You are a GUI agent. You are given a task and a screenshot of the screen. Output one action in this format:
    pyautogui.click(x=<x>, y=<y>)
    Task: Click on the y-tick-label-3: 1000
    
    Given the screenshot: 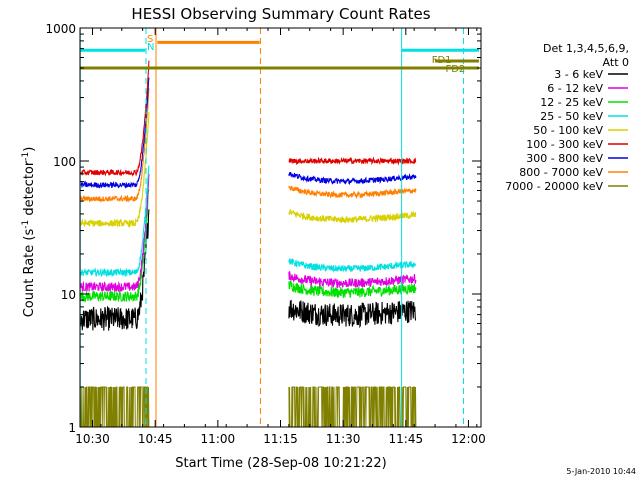 What is the action you would take?
    pyautogui.click(x=60, y=29)
    